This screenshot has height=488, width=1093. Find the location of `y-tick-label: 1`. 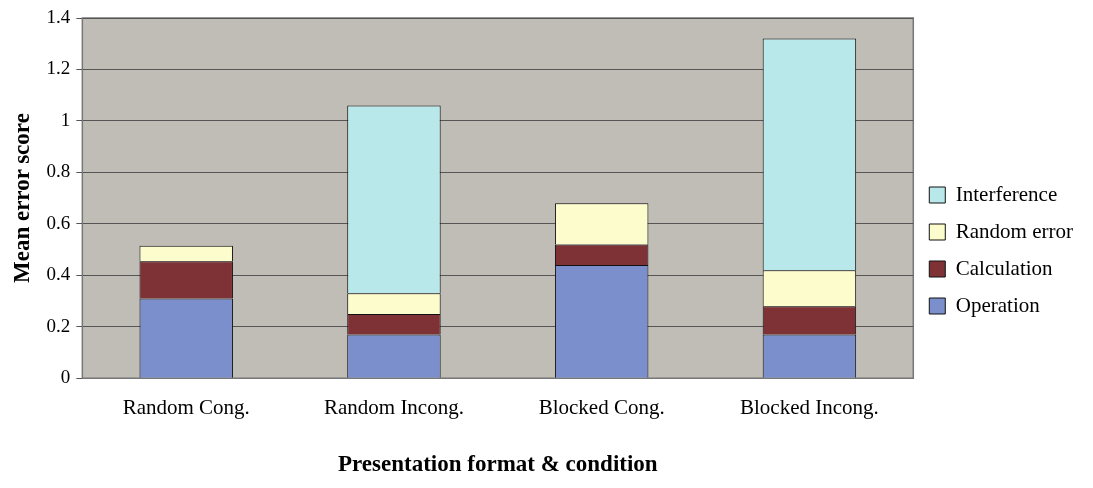

y-tick-label: 1 is located at coordinates (65, 119).